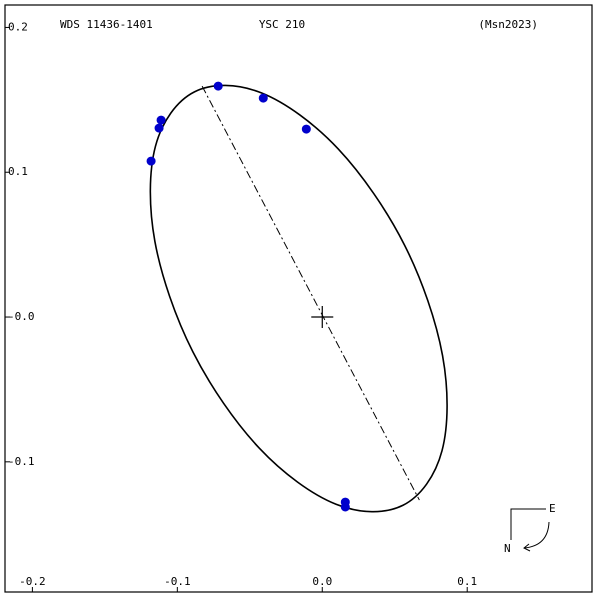 This screenshot has height=600, width=600. Describe the element at coordinates (21, 461) in the screenshot. I see `y-tick-label: -0.1` at that location.